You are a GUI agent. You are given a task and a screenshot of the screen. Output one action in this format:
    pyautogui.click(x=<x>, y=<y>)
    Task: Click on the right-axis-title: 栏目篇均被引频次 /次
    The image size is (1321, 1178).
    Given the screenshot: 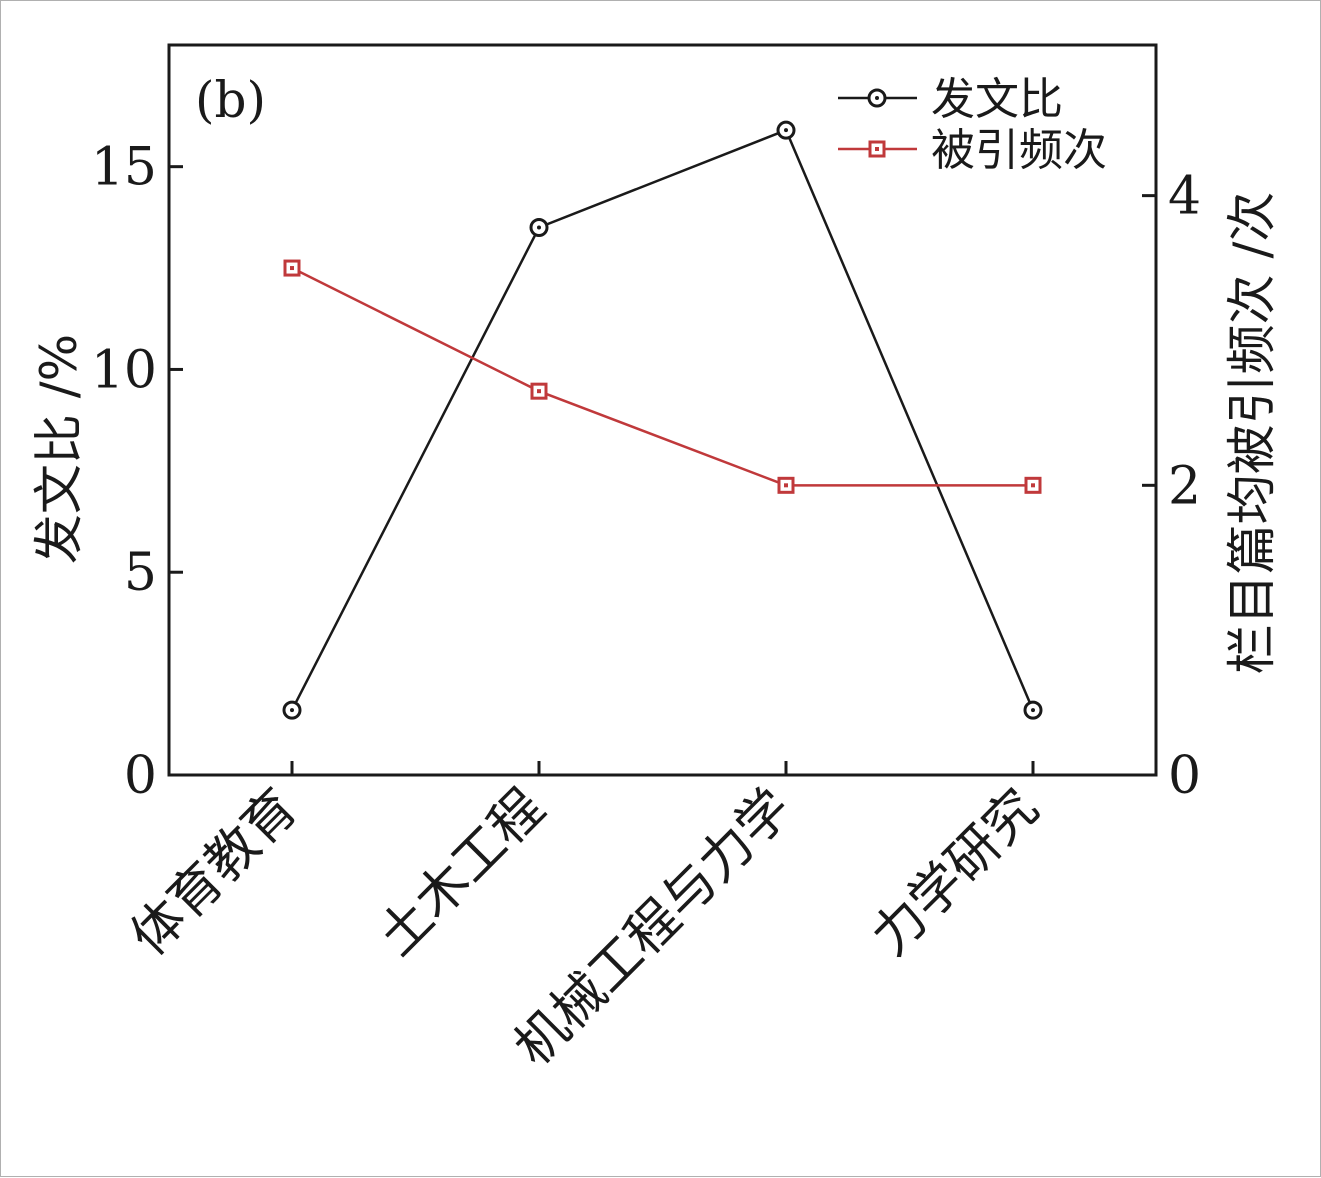 What is the action you would take?
    pyautogui.click(x=1252, y=433)
    